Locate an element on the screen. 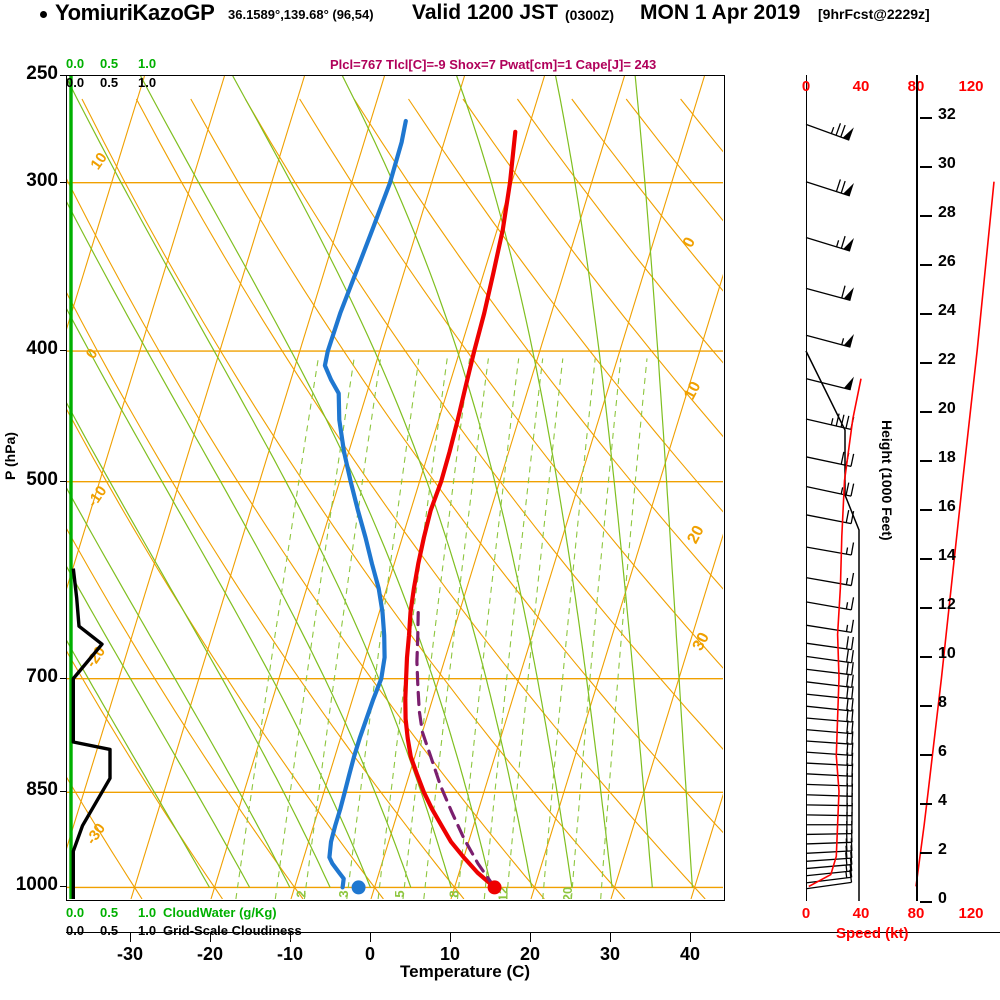 This screenshot has width=1000, height=1000. speed-tick-120-top: 120 is located at coordinates (971, 86).